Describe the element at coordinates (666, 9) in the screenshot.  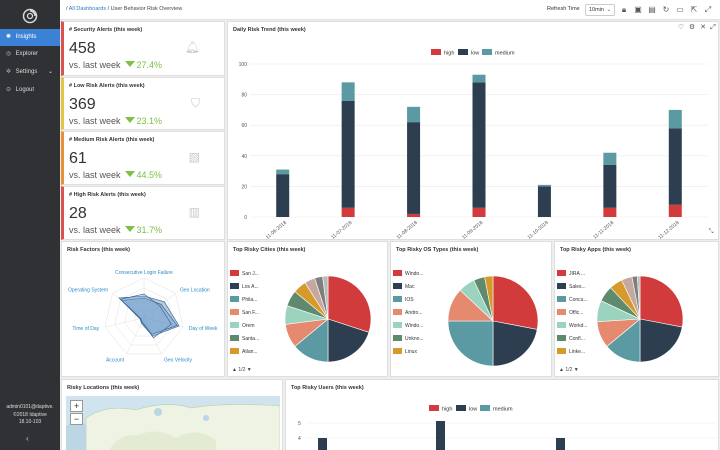
I see `refresh-icon: ↻` at that location.